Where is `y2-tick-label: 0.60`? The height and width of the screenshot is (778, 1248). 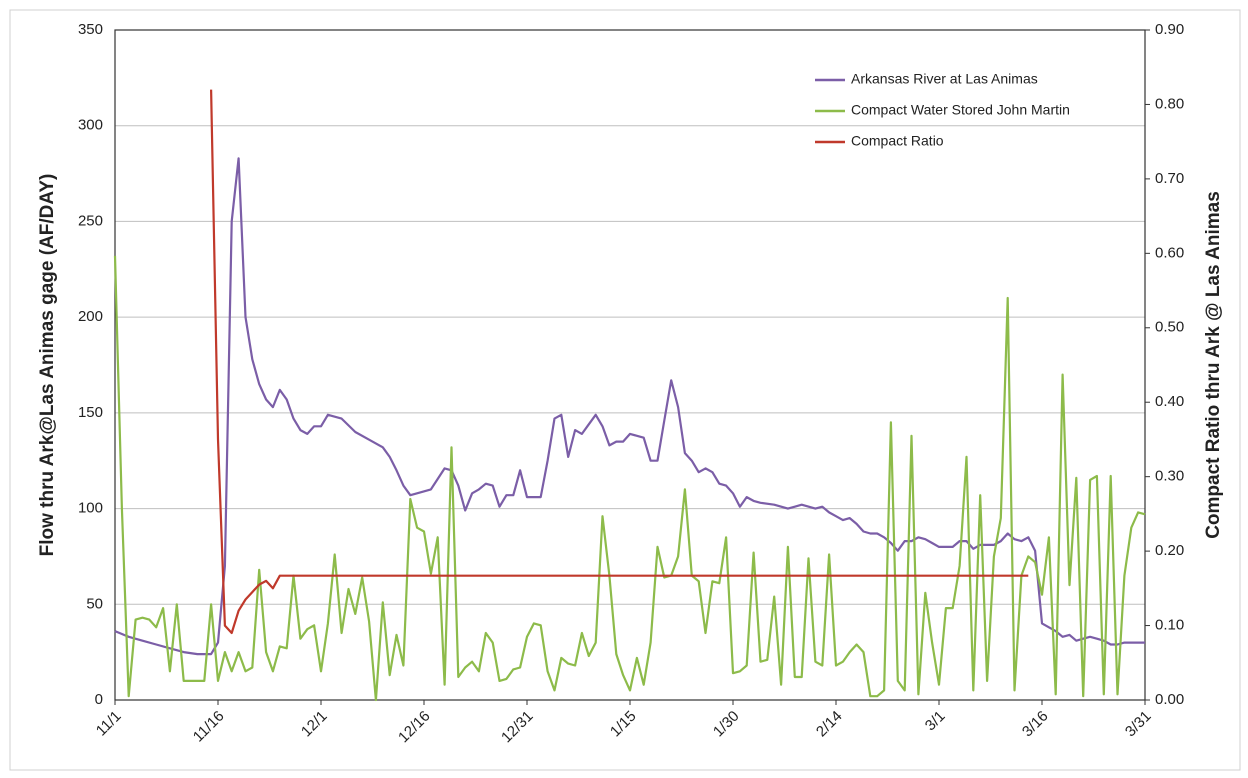
y2-tick-label: 0.60 is located at coordinates (1169, 252).